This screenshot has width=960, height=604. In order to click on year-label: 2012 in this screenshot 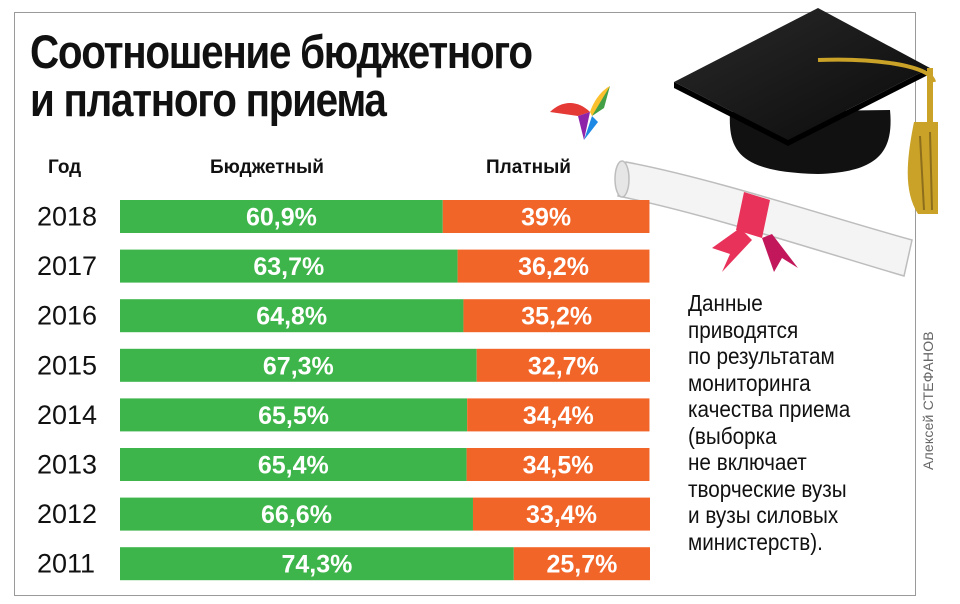, I will do `click(67, 514)`.